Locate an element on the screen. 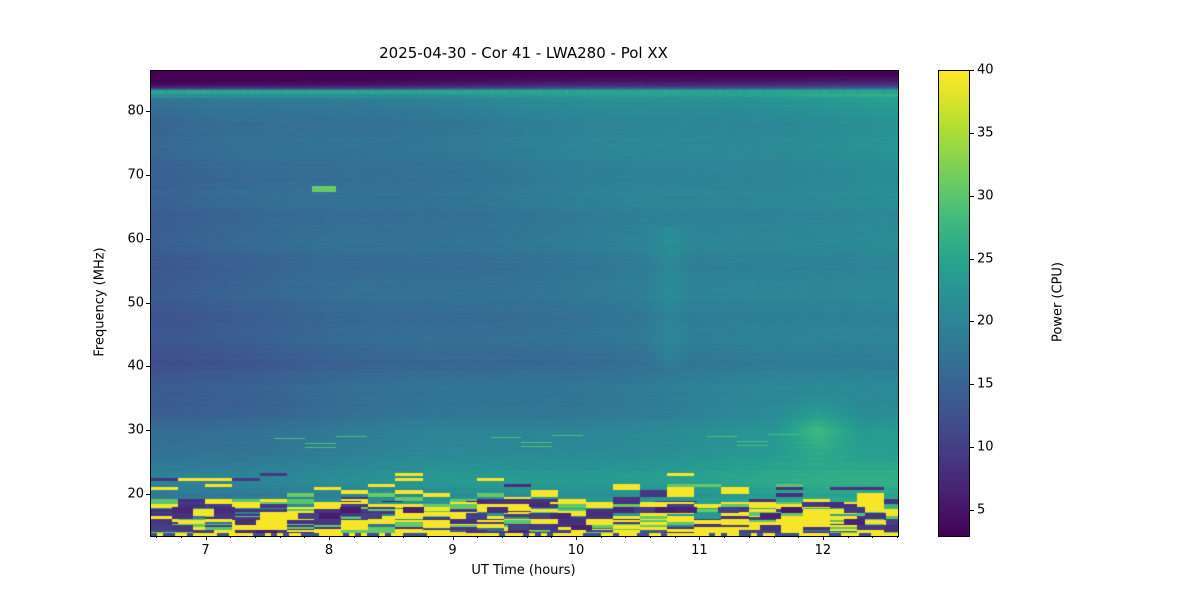  colorbar is located at coordinates (954, 303).